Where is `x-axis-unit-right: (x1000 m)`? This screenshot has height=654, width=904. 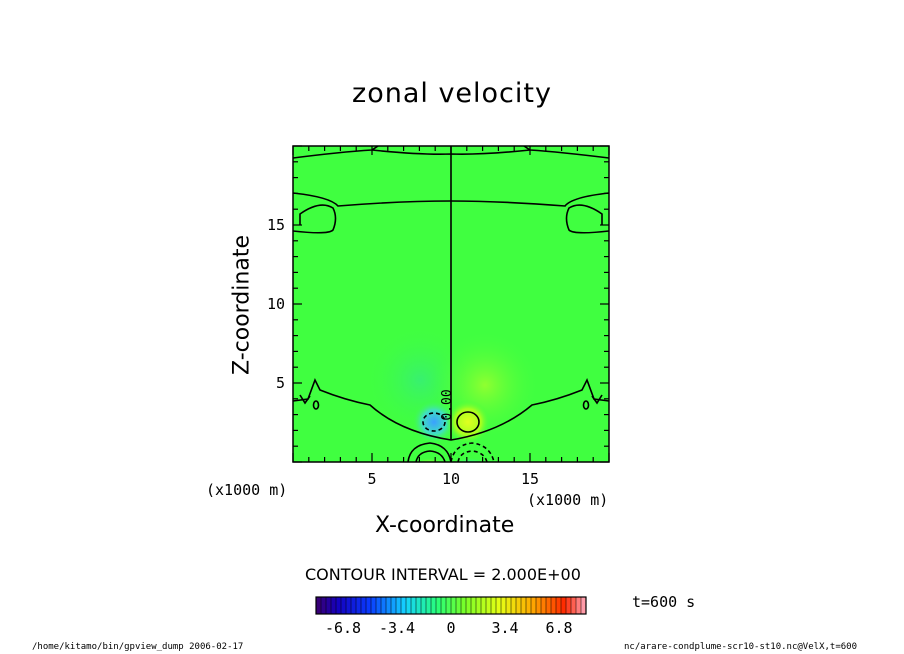 x-axis-unit-right: (x1000 m) is located at coordinates (568, 500).